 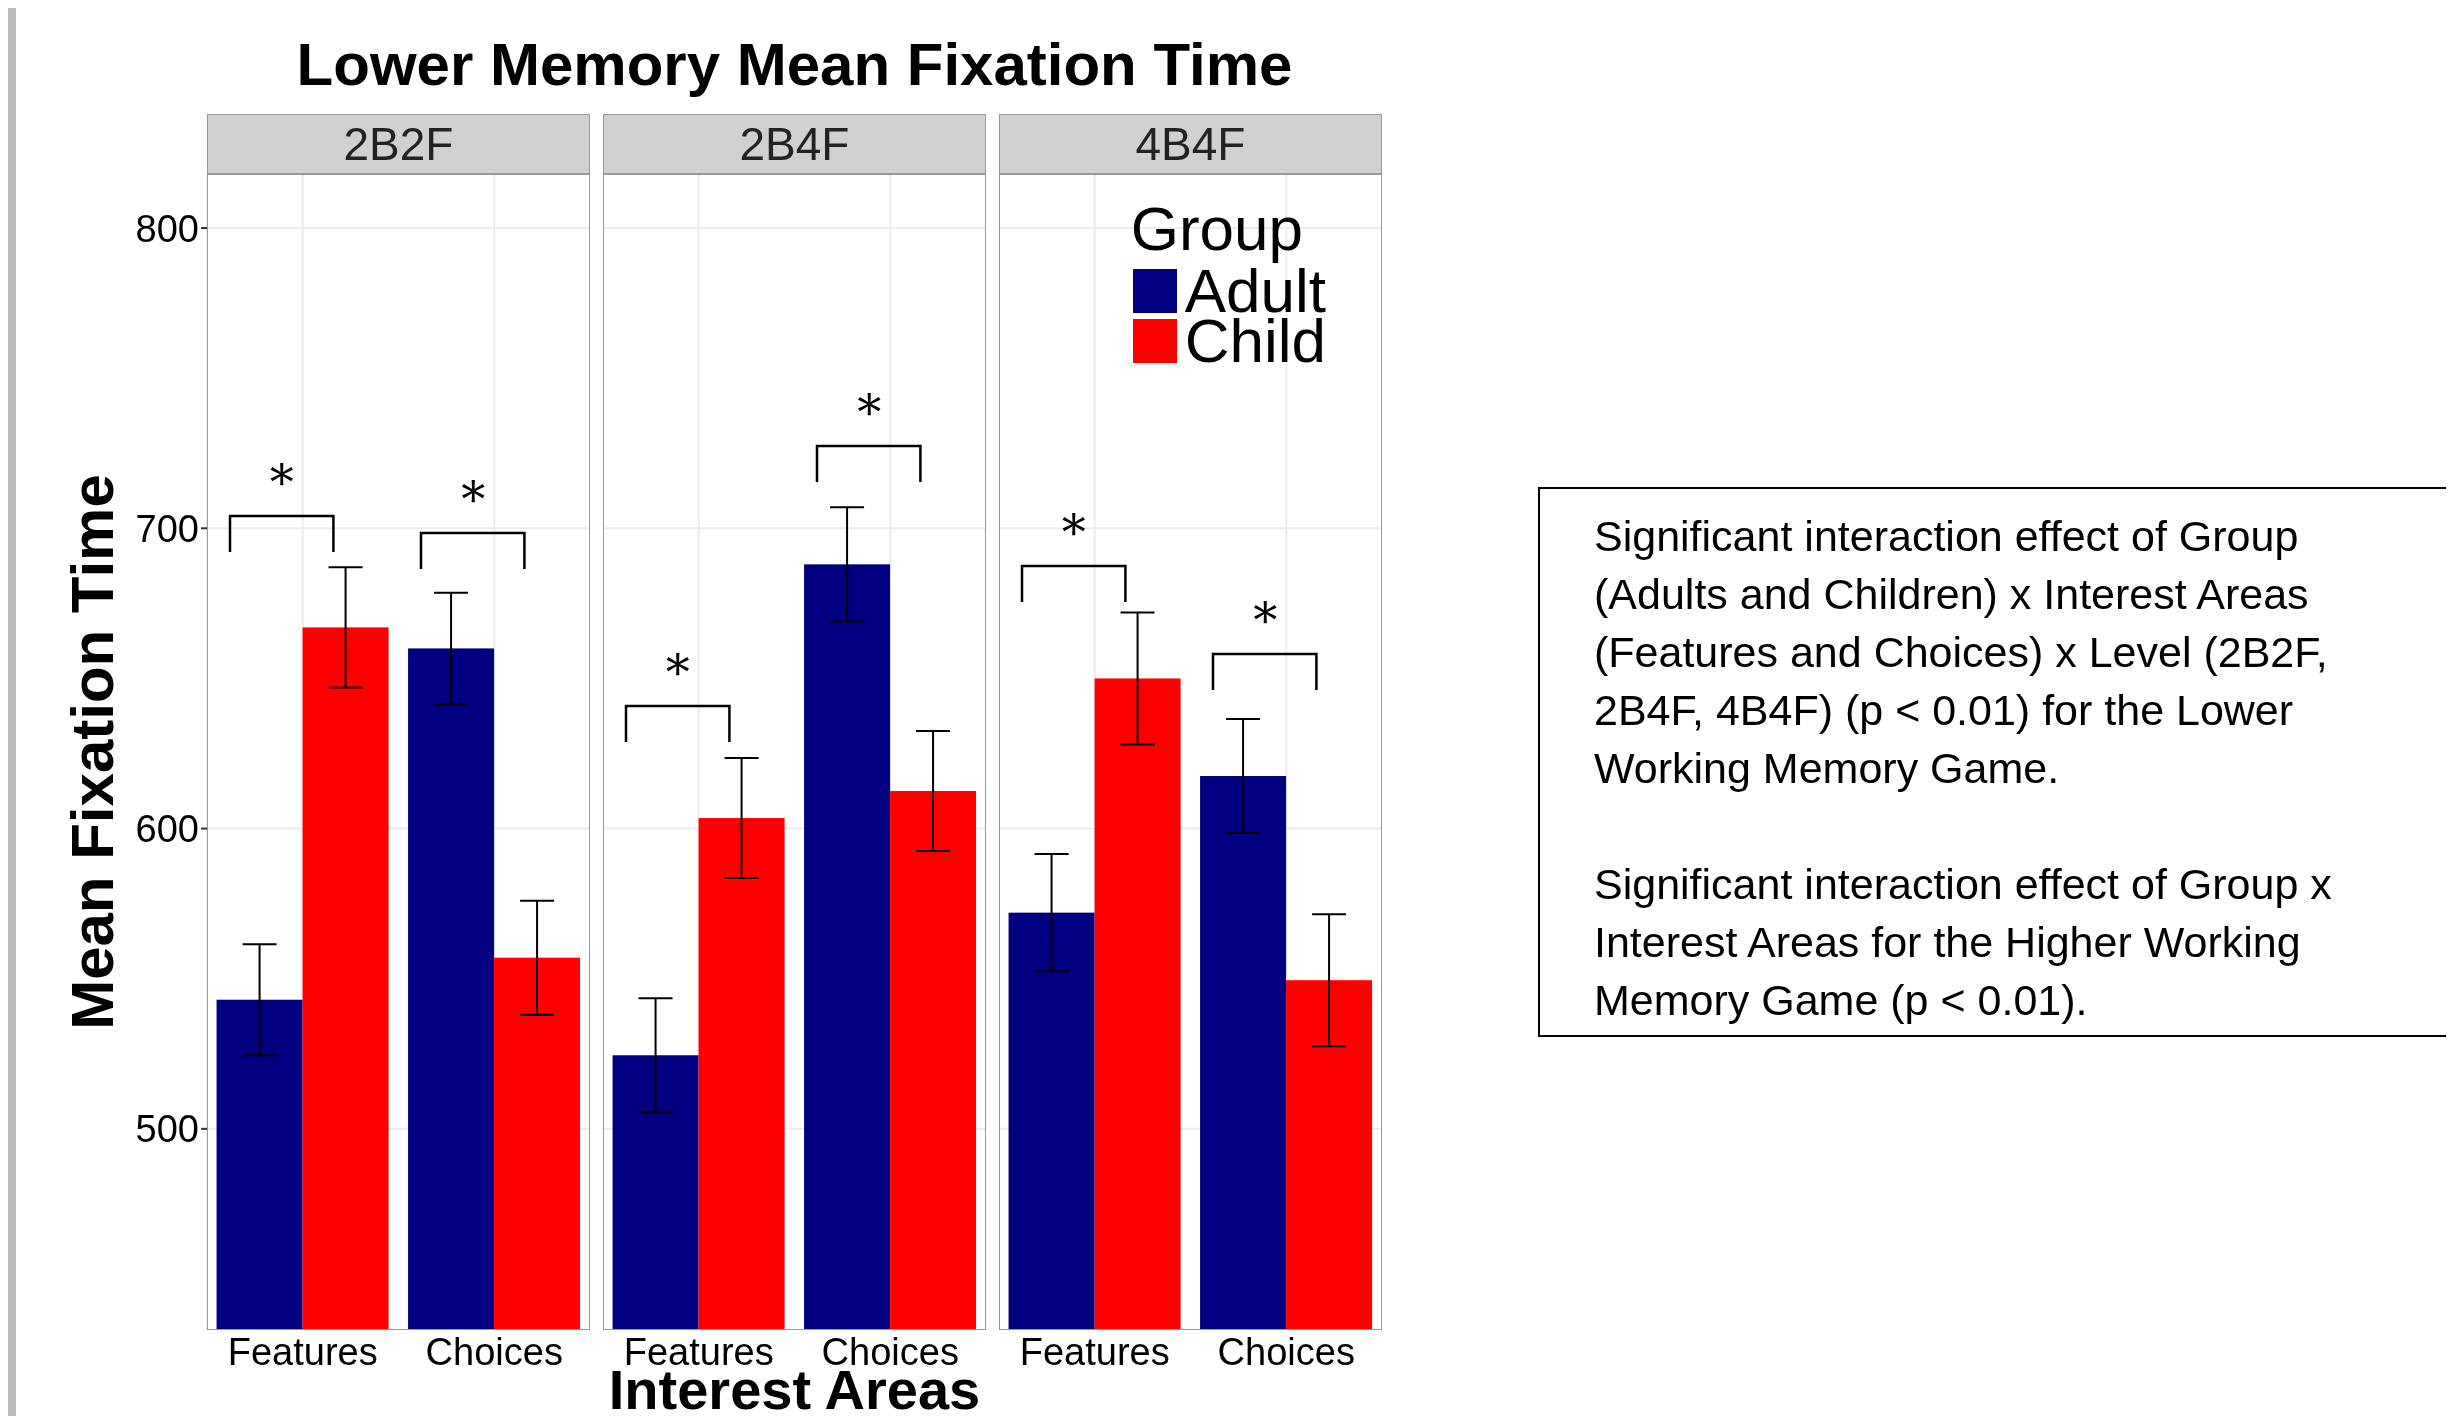 I want to click on text: Significant interaction effect of Group x Interest Areas for the Higher Working Memory Game (p < 0.01)., so click(x=1963, y=942).